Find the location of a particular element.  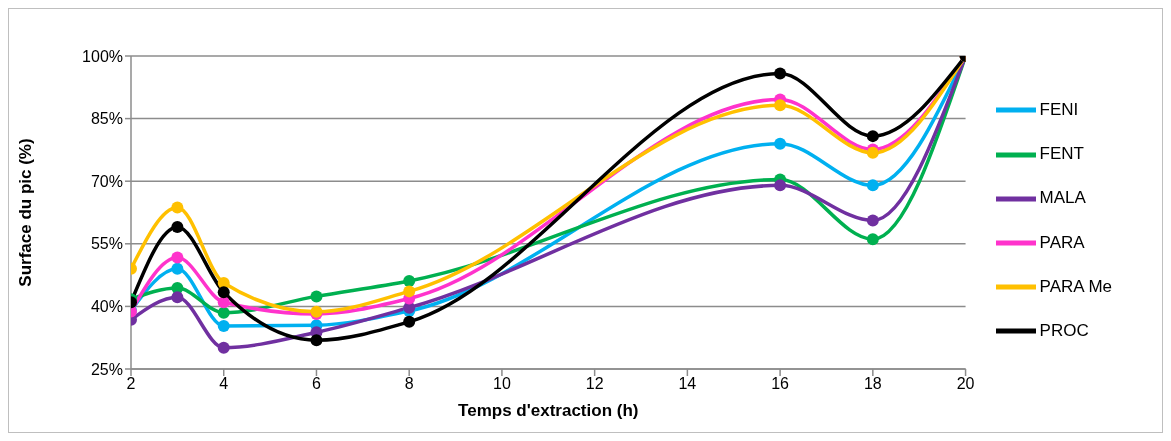

legend-label: FENT is located at coordinates (1061, 154).